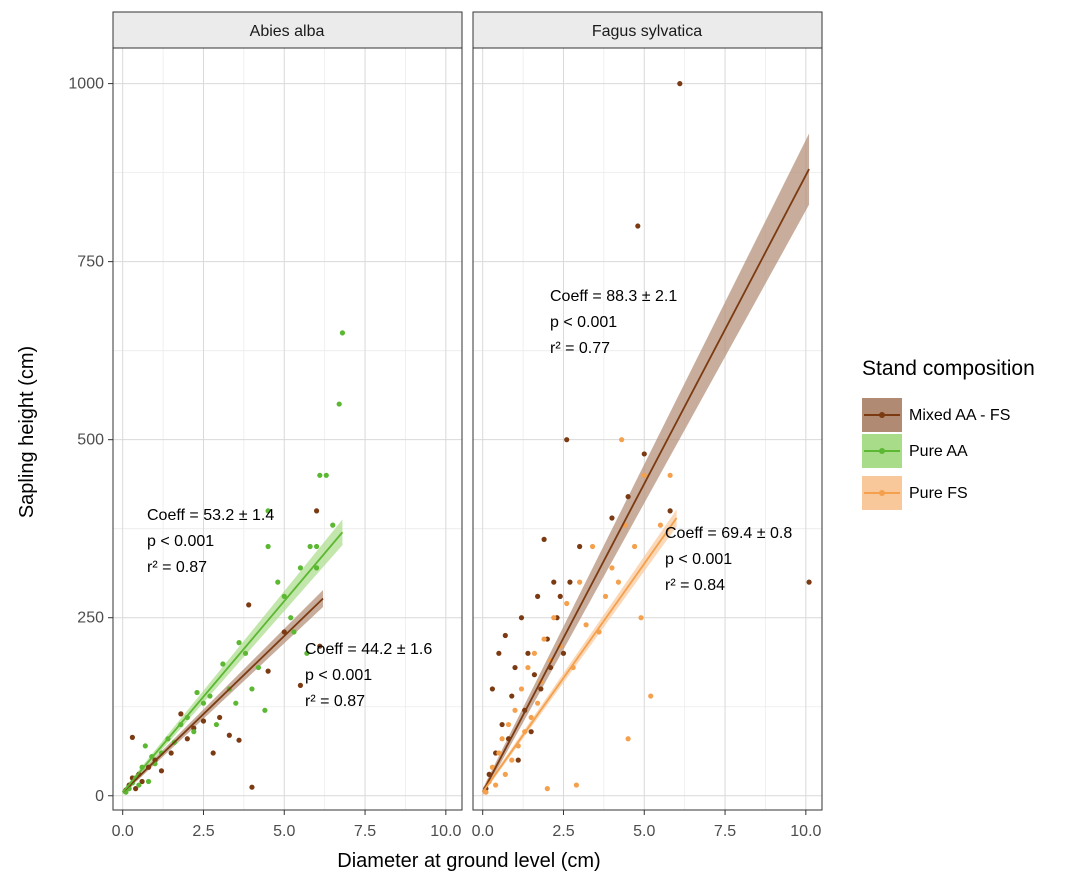  I want to click on fit-lines, so click(233, 662).